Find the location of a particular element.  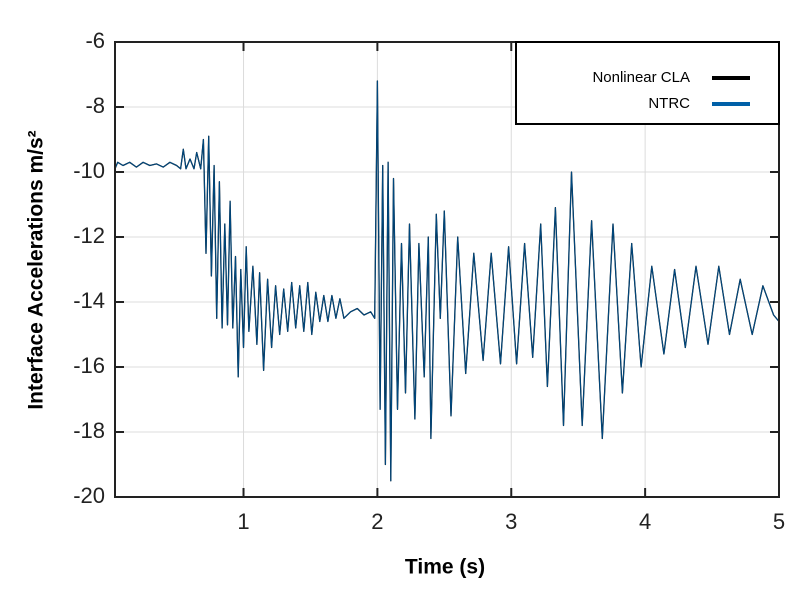

legend: Nonlinear CLA NTRC is located at coordinates (647, 83).